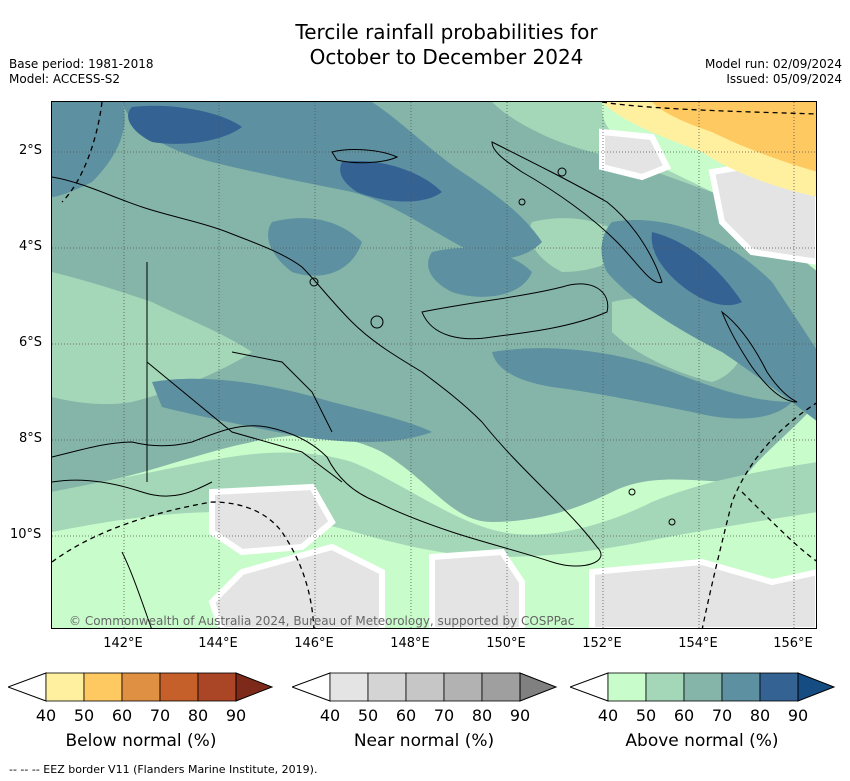 Image resolution: width=850 pixels, height=781 pixels. I want to click on colorbar-above-normal, so click(703, 687).